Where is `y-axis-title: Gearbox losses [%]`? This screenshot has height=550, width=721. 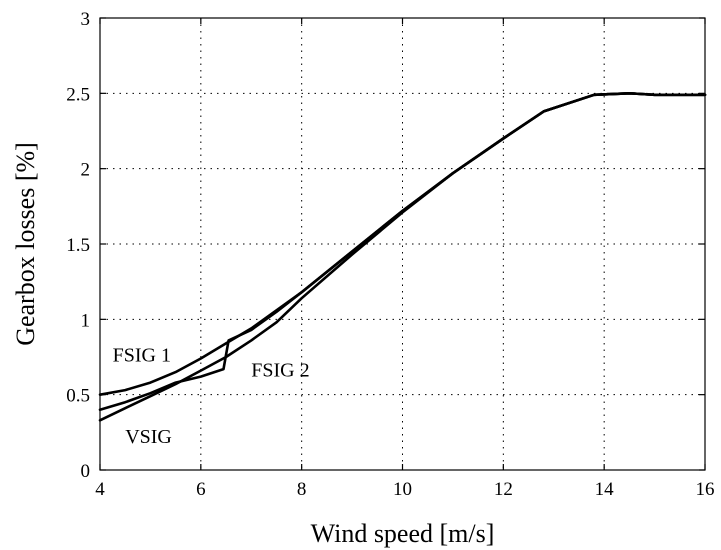 y-axis-title: Gearbox losses [%] is located at coordinates (25, 244).